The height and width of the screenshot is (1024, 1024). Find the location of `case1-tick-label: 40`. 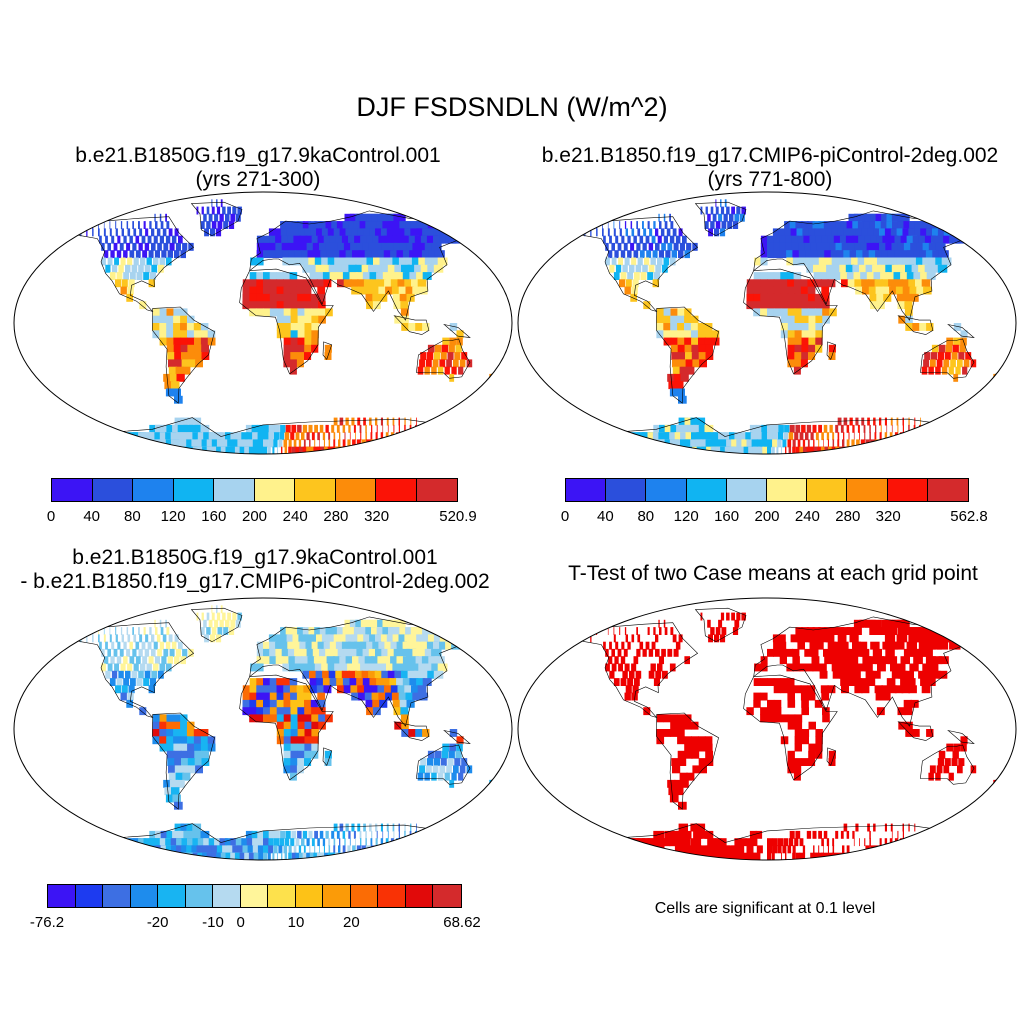

case1-tick-label: 40 is located at coordinates (92, 516).